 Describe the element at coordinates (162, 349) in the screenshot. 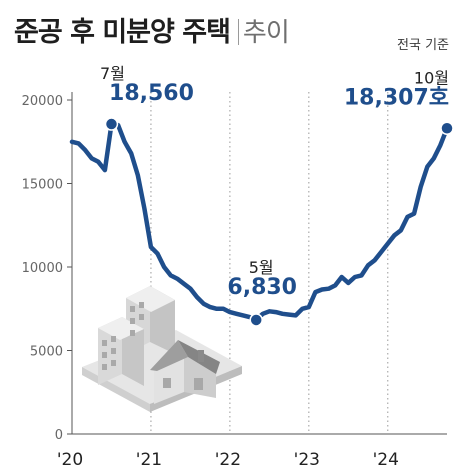

I see `buildings-illustration` at that location.